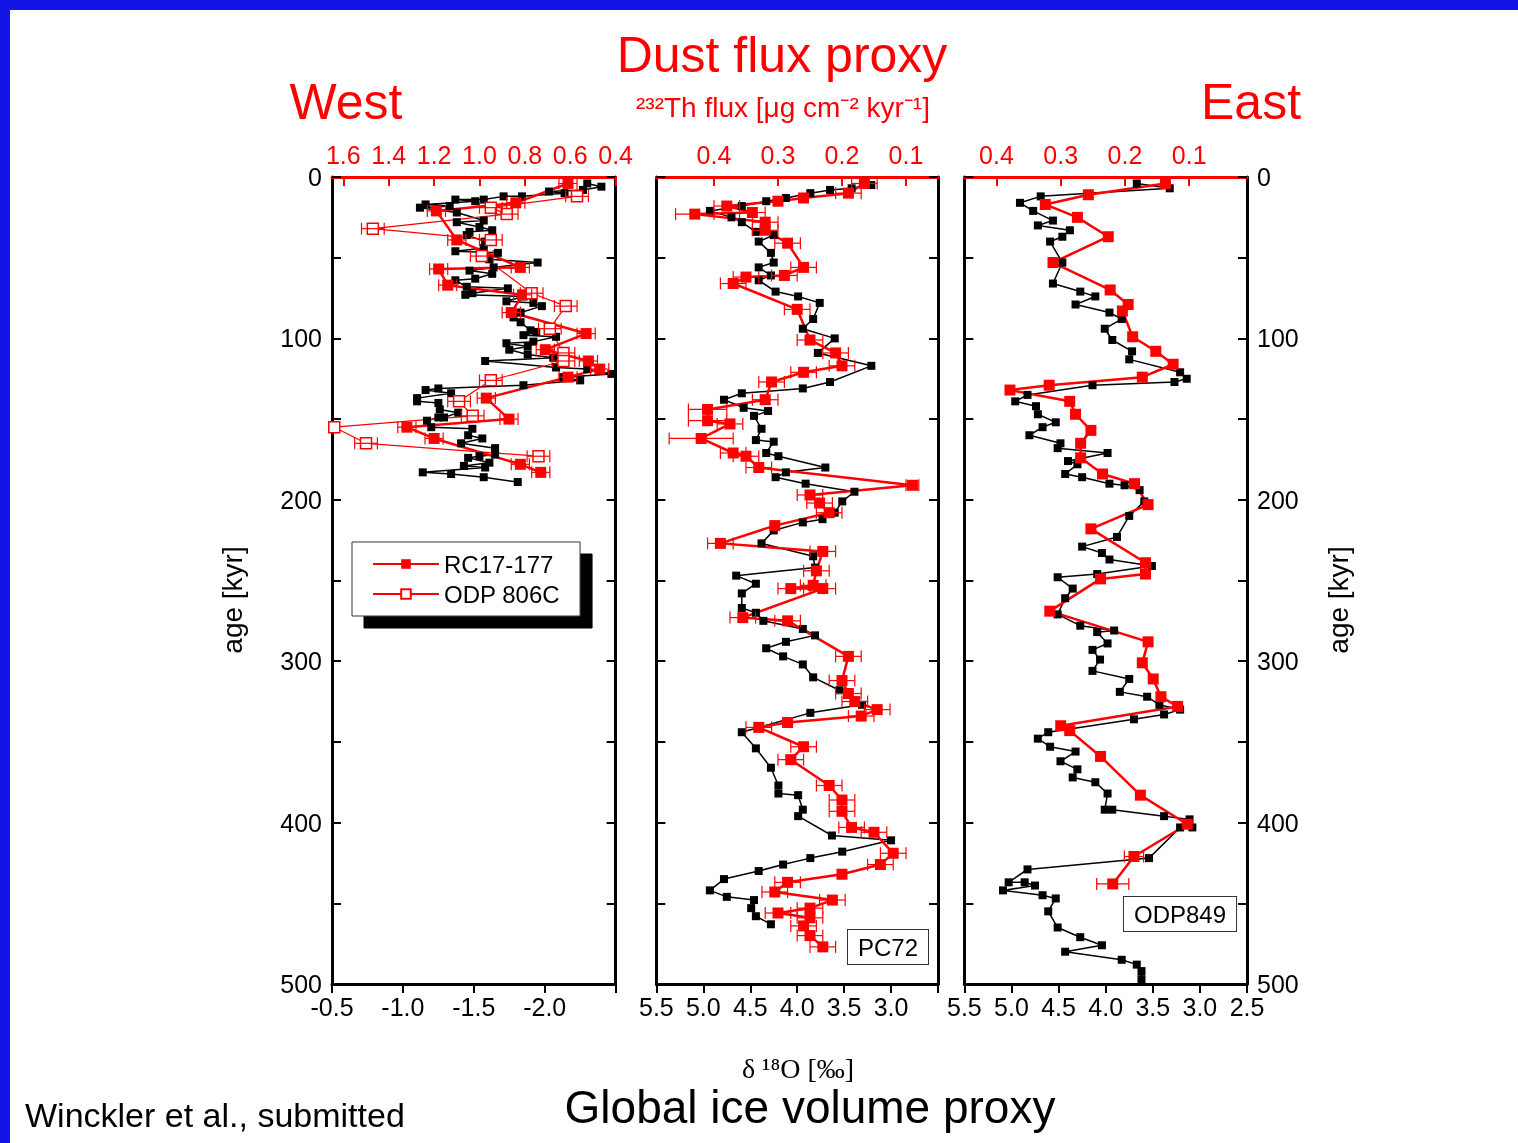 Image resolution: width=1518 pixels, height=1143 pixels. Describe the element at coordinates (1180, 914) in the screenshot. I see `annotation: ODP849` at that location.